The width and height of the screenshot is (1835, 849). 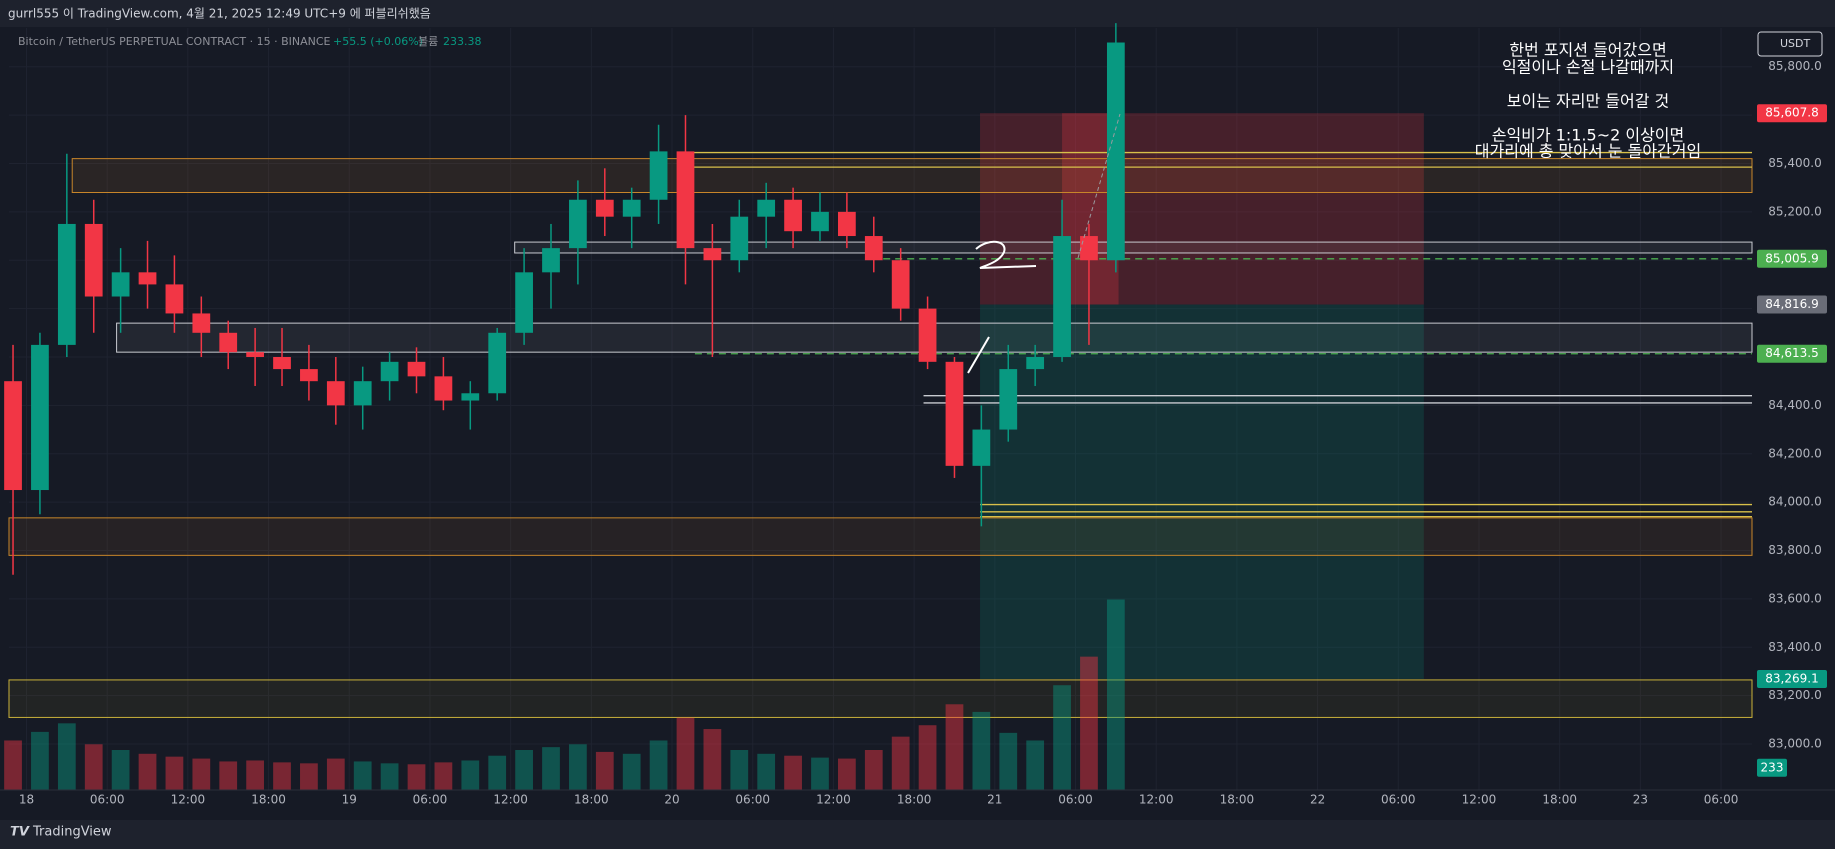 What do you see at coordinates (1588, 101) in the screenshot?
I see `annotation: 보이는 자리만 들어갈 것` at bounding box center [1588, 101].